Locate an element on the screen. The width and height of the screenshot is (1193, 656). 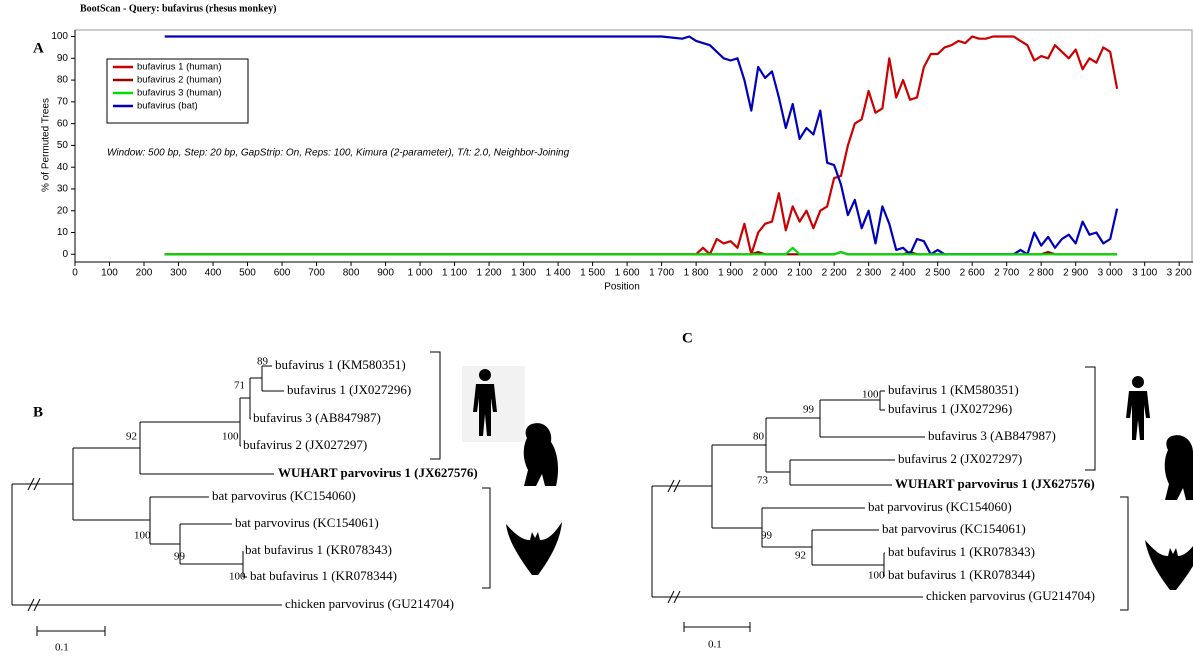
y-tick-label: 80 is located at coordinates (63, 80).